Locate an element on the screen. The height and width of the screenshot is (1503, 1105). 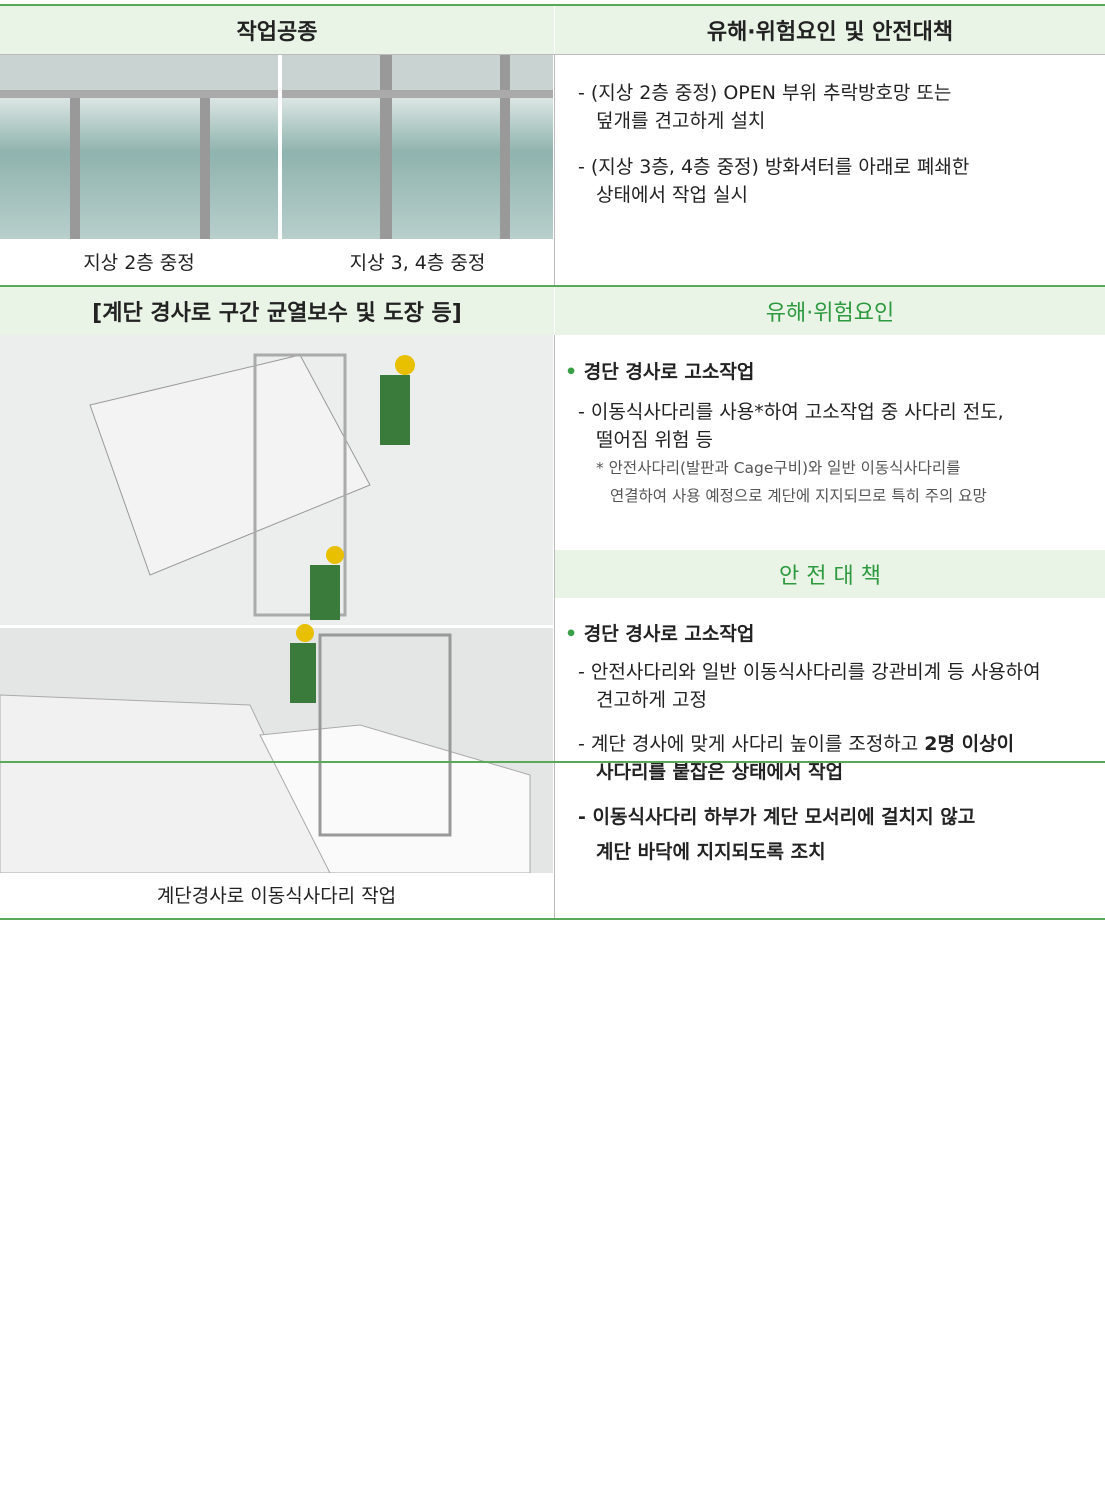
note: * 안전사다리(발판과 Cage구비)와 일반 이동식사다리를 is located at coordinates (778, 468).